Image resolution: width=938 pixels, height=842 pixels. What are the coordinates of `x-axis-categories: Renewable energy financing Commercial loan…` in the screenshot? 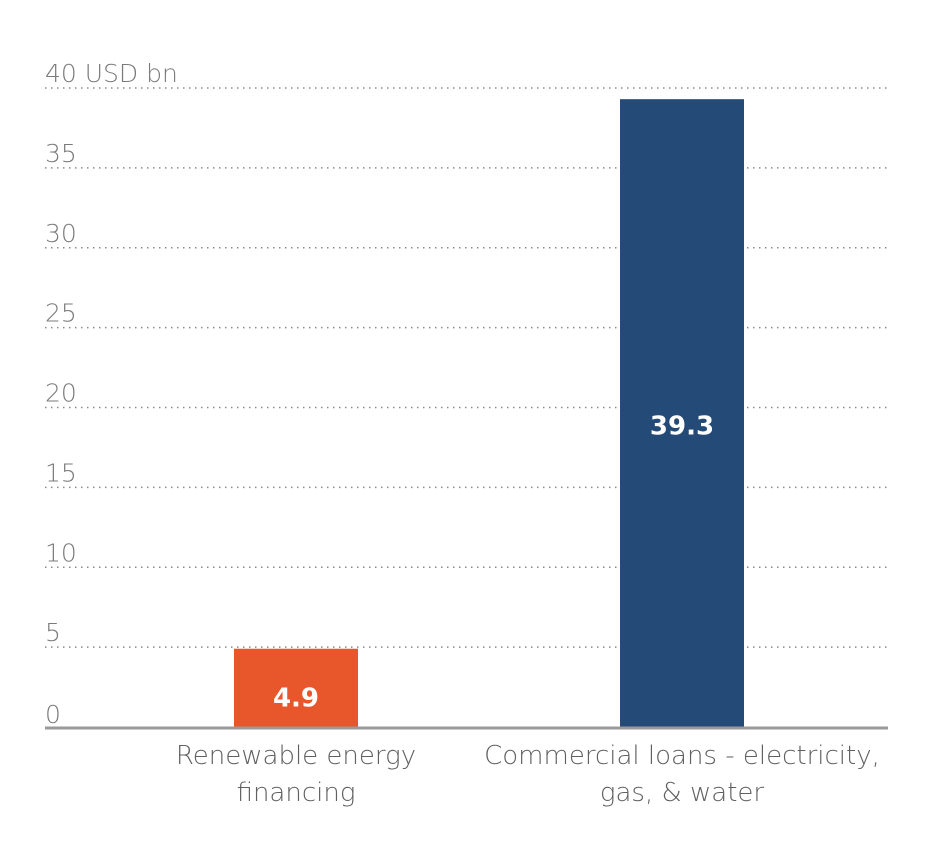 It's located at (528, 774).